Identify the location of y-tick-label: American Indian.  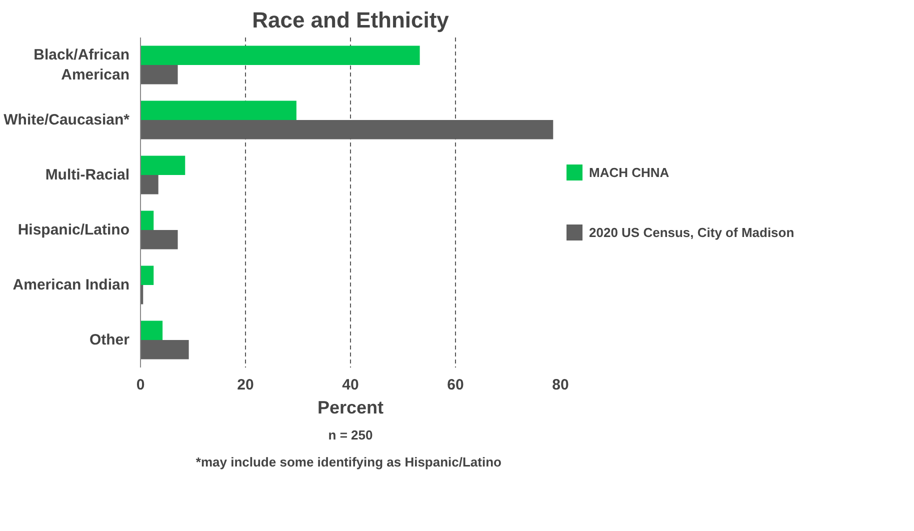
(71, 285).